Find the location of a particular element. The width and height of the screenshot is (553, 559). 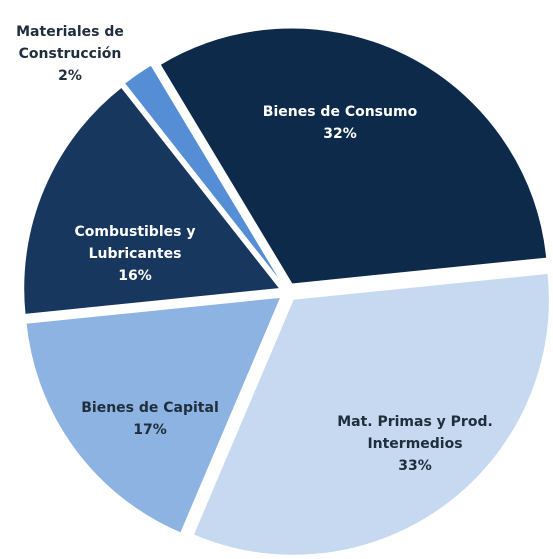

slice-label-line: Mat. Primas y Prod. is located at coordinates (415, 422).